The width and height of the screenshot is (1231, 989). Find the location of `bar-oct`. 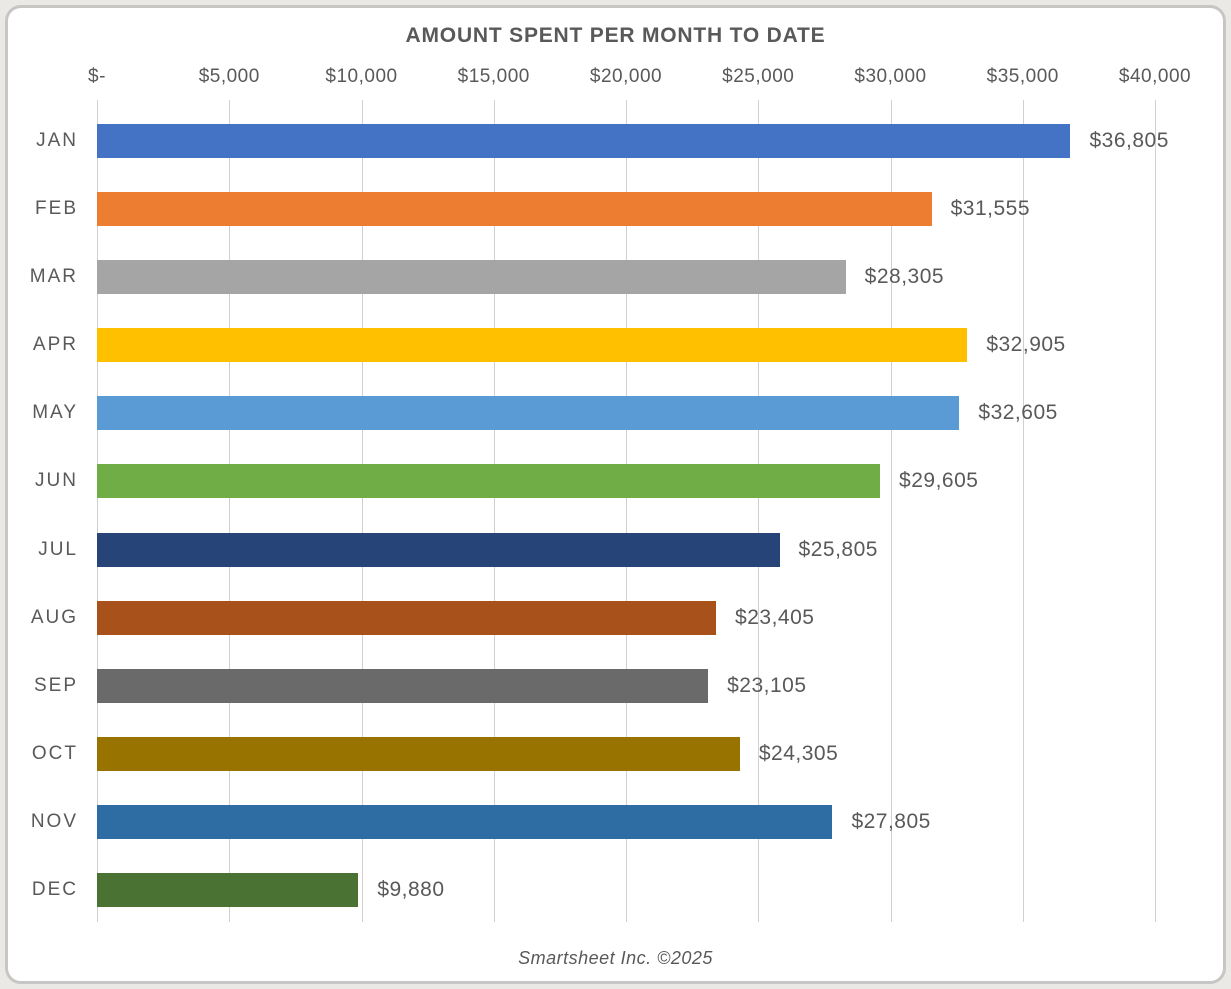

bar-oct is located at coordinates (418, 753).